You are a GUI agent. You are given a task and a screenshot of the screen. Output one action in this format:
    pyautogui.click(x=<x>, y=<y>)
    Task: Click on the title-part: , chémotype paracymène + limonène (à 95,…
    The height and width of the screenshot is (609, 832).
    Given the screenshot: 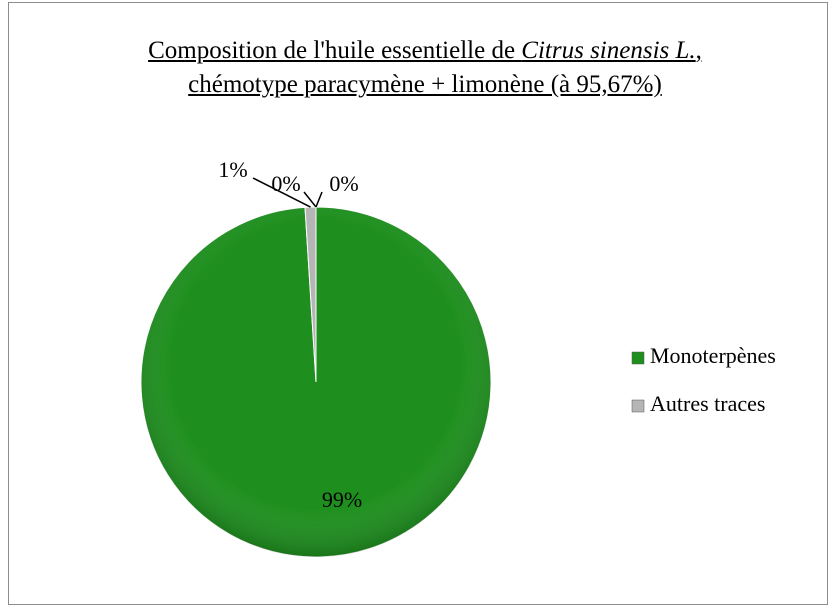 What is the action you would take?
    pyautogui.click(x=445, y=67)
    